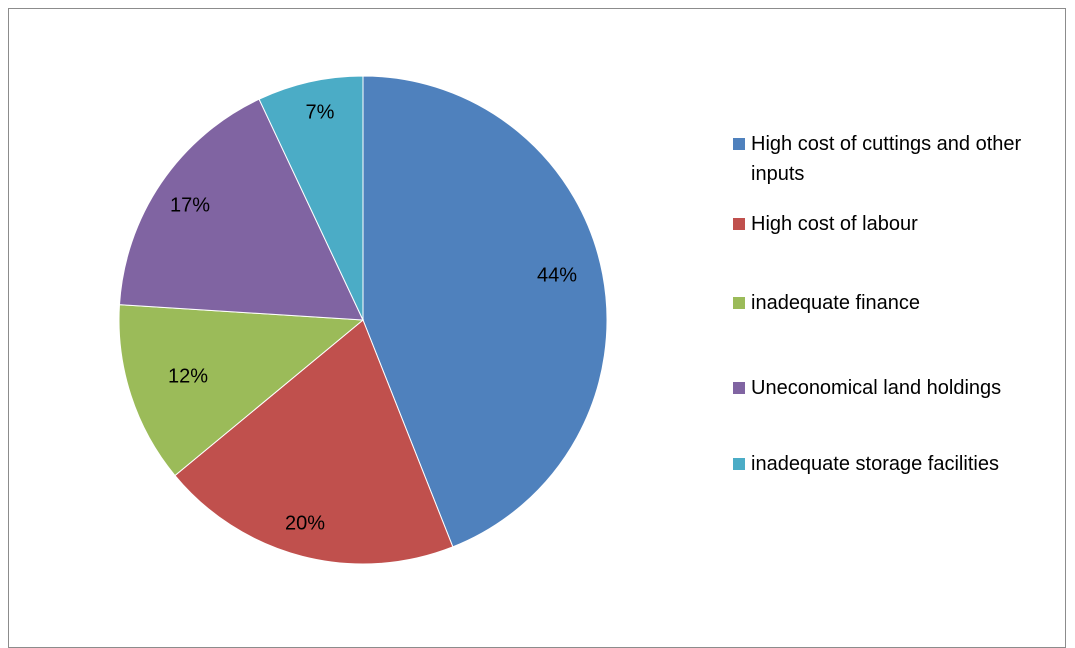 The height and width of the screenshot is (648, 1075). I want to click on slice-finance, so click(241, 390).